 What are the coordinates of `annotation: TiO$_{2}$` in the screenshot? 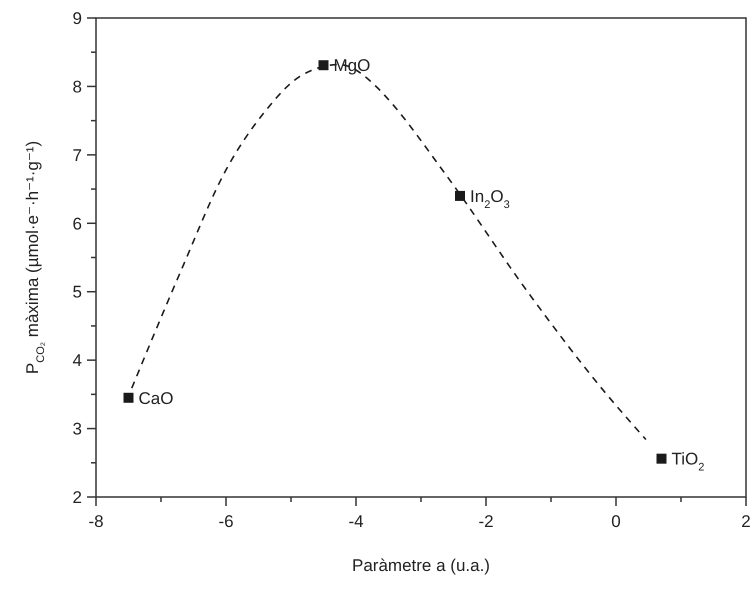 It's located at (688, 462).